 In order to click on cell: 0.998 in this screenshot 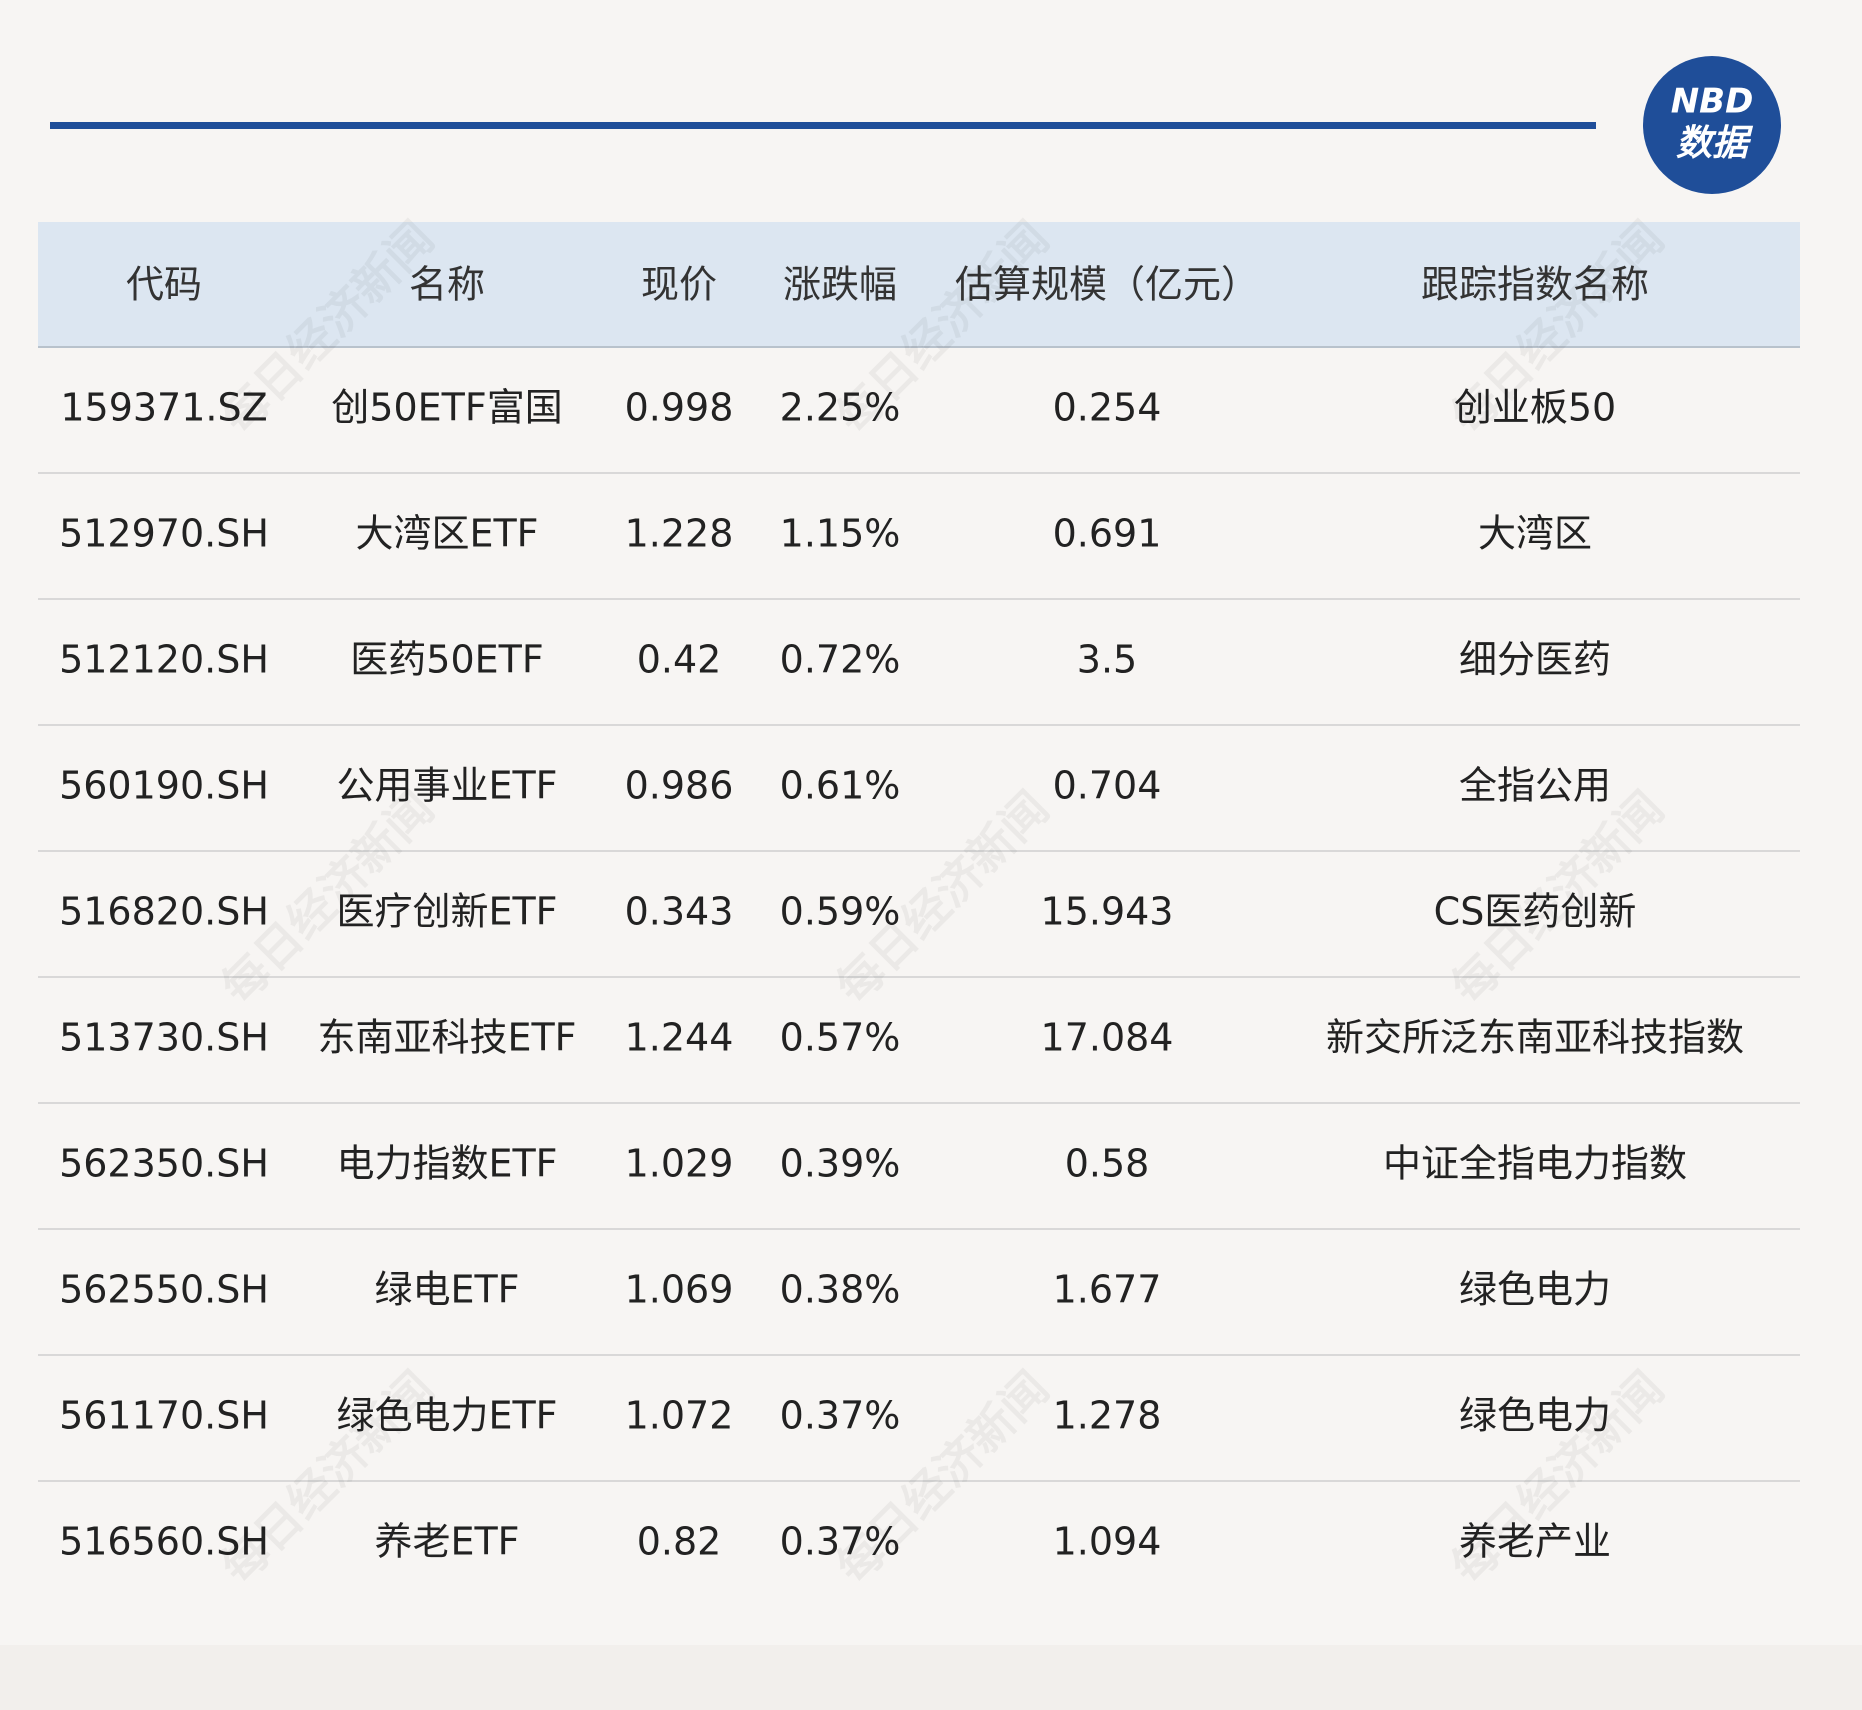, I will do `click(679, 408)`.